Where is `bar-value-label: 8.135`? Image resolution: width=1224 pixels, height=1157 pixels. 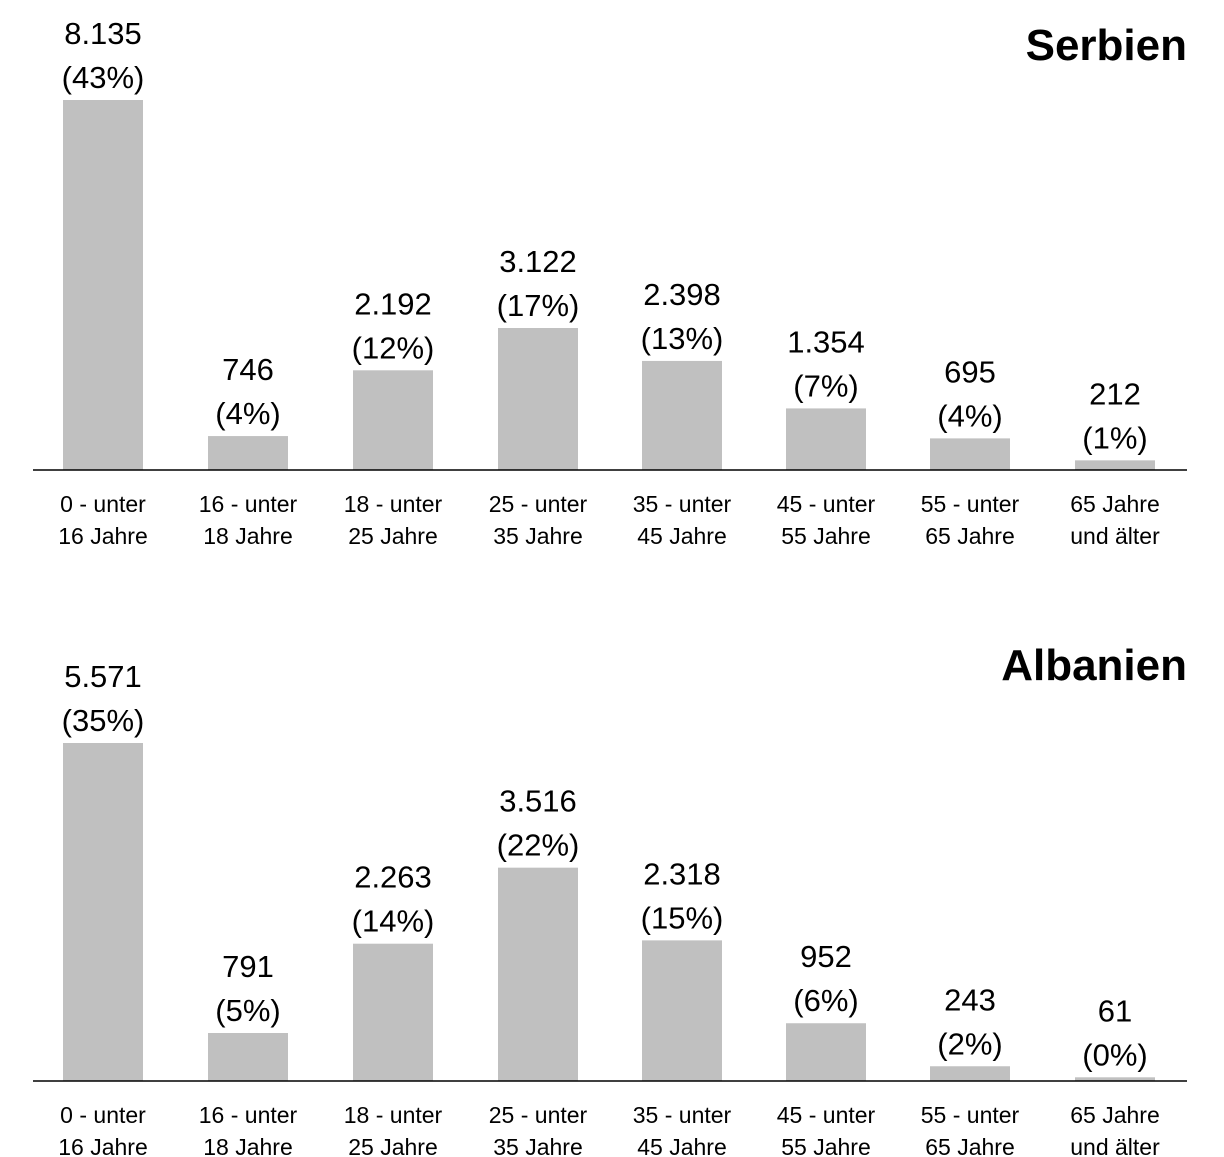 bar-value-label: 8.135 is located at coordinates (103, 33).